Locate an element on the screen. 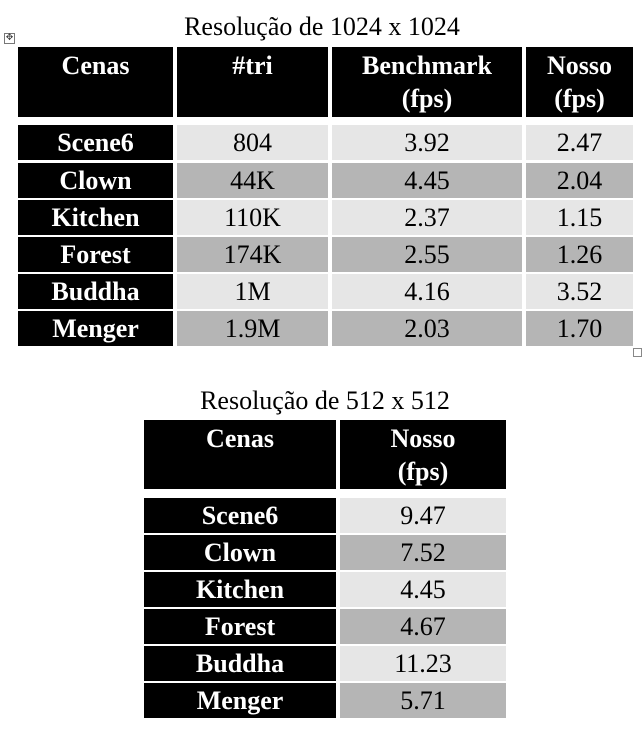 The height and width of the screenshot is (730, 644). table1-header-cell: Nosso (fps) is located at coordinates (579, 82).